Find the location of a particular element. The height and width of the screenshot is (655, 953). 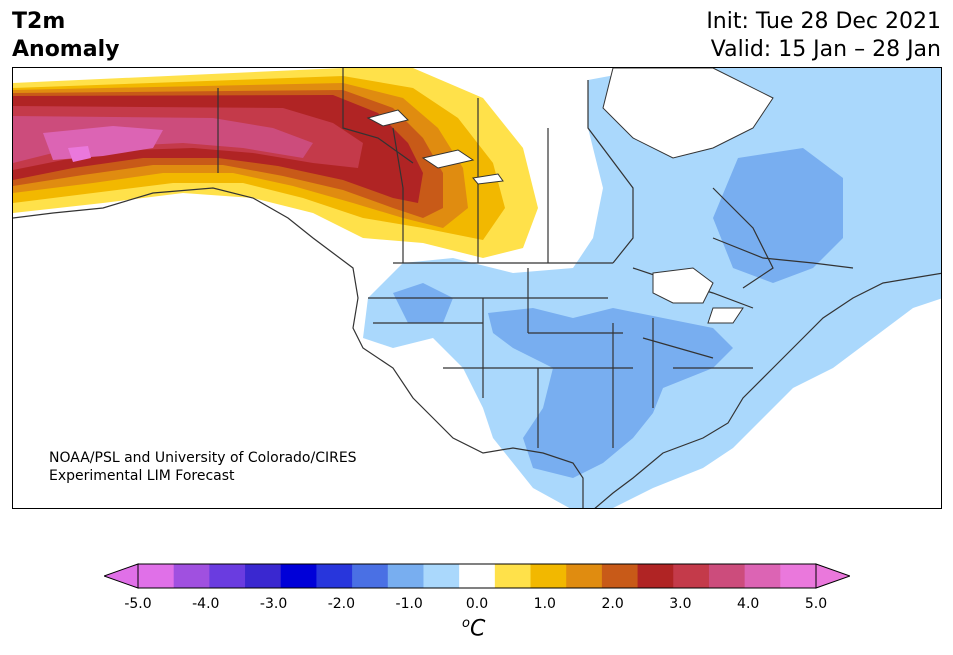

colorbar-tick-label: 0.0 is located at coordinates (477, 604).